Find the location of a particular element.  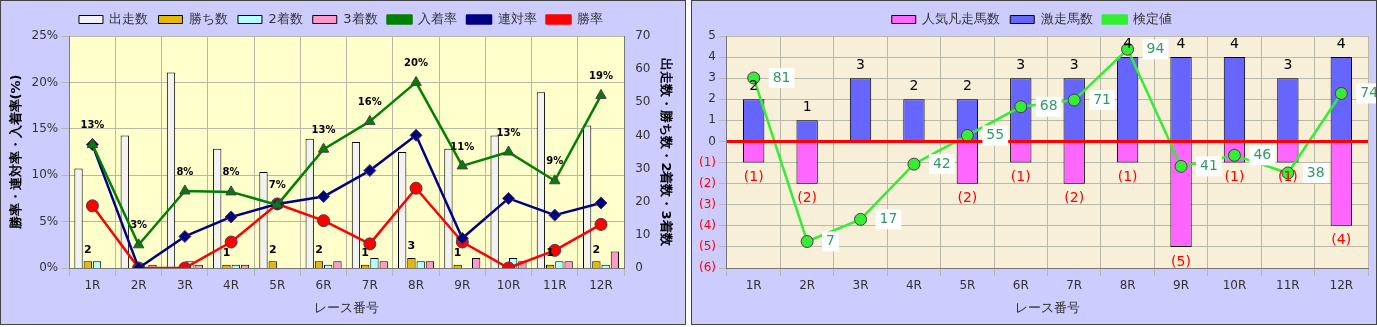

x-tick-label: 3R is located at coordinates (184, 285).